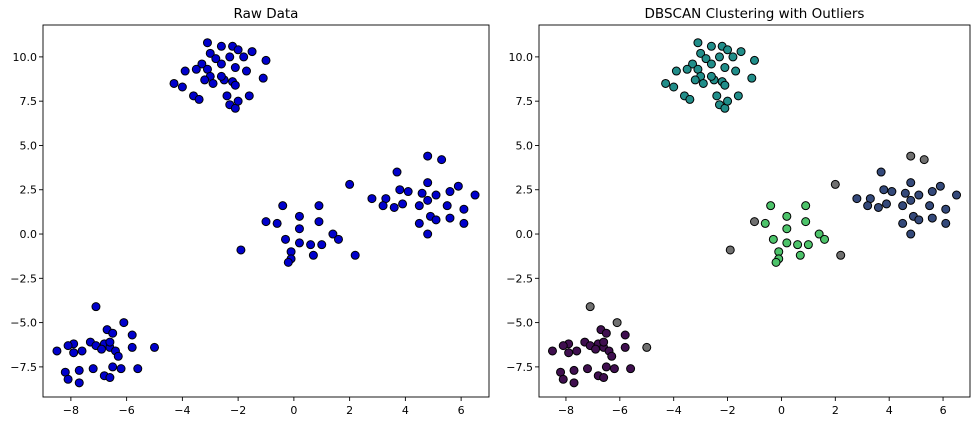 This screenshot has width=971, height=423. Describe the element at coordinates (519, 323) in the screenshot. I see `y-tick-label: −5.0` at that location.